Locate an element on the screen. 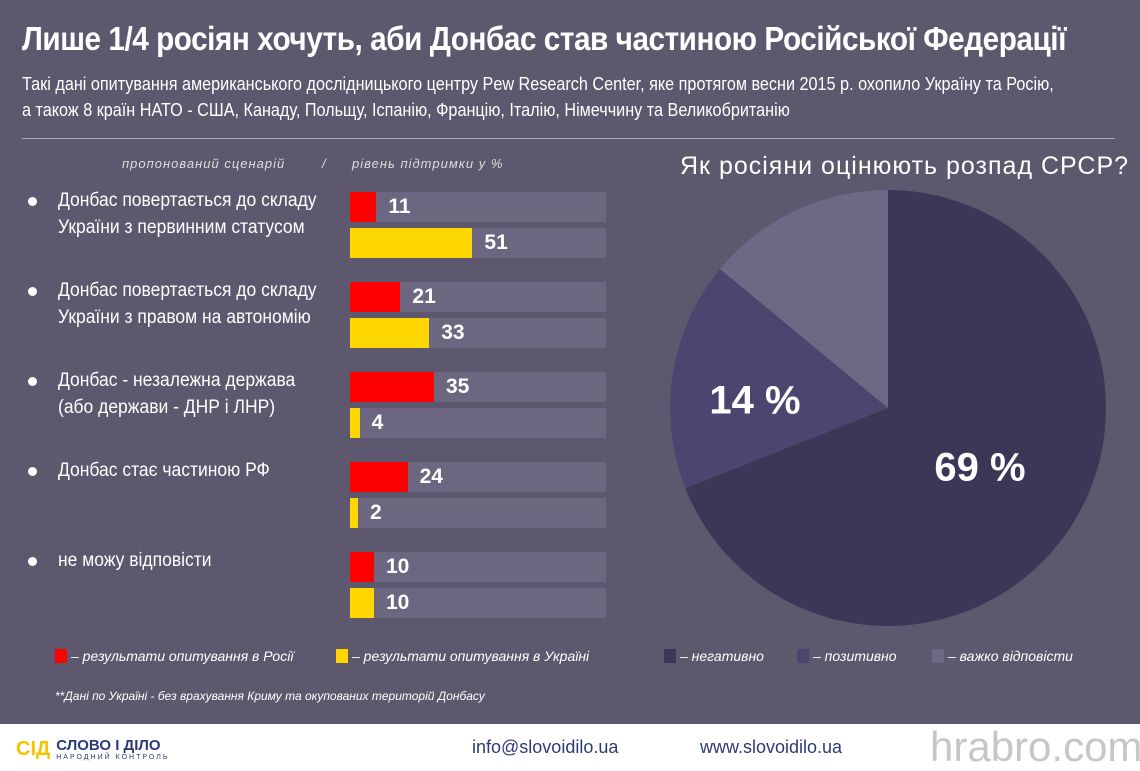 The height and width of the screenshot is (771, 1140). bar-track: 4 is located at coordinates (478, 423).